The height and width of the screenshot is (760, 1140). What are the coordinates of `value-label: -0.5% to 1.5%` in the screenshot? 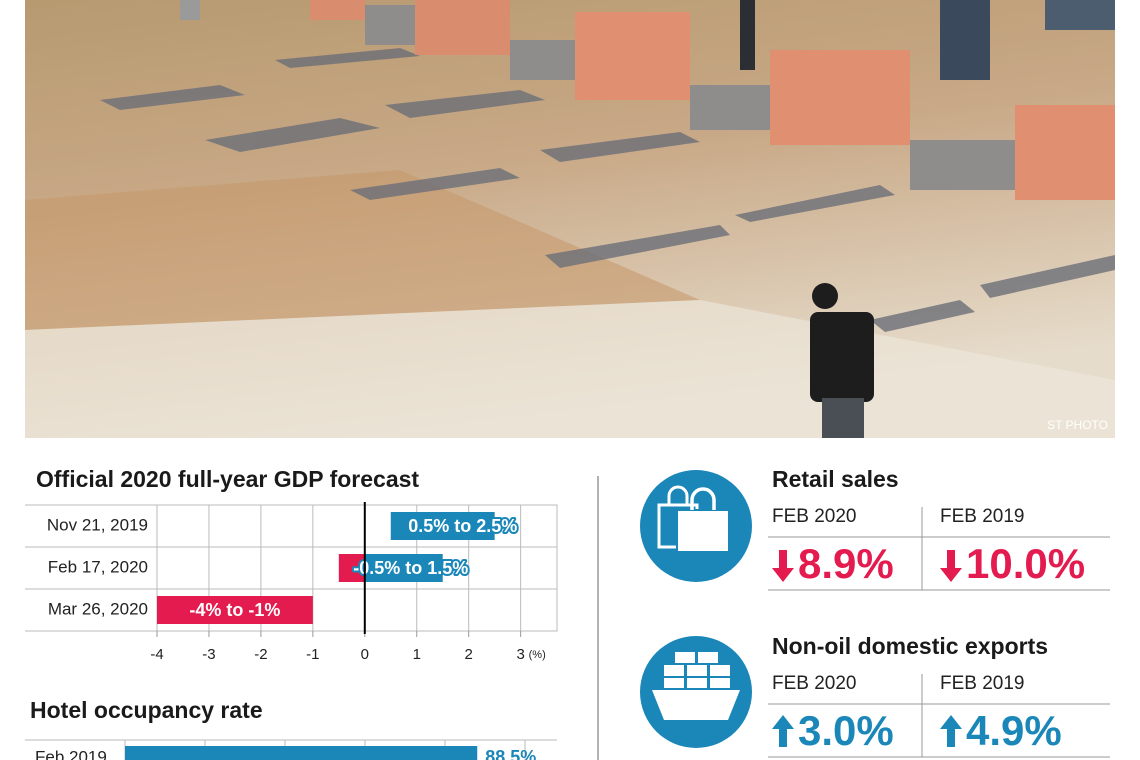 It's located at (410, 568).